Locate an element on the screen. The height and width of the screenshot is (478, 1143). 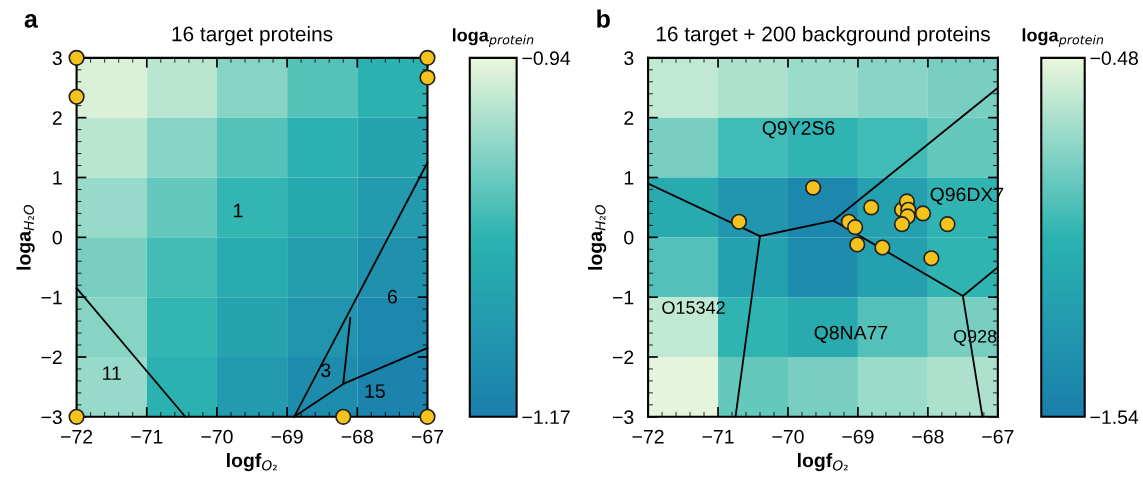
annotation: 11 is located at coordinates (112, 373).